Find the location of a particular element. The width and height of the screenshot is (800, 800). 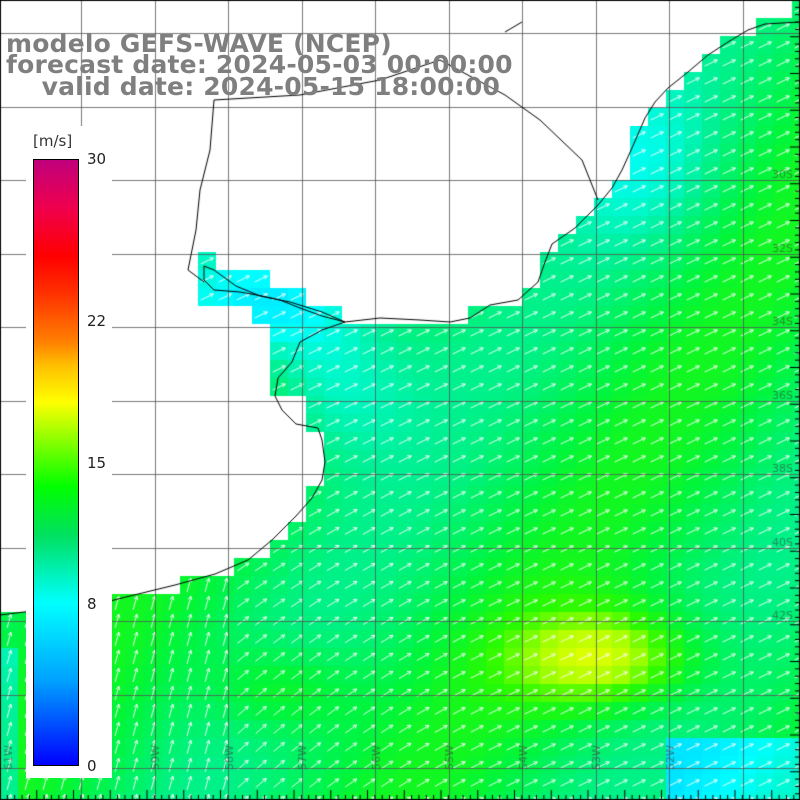

colorbar-tick-30: 30 is located at coordinates (97, 159).